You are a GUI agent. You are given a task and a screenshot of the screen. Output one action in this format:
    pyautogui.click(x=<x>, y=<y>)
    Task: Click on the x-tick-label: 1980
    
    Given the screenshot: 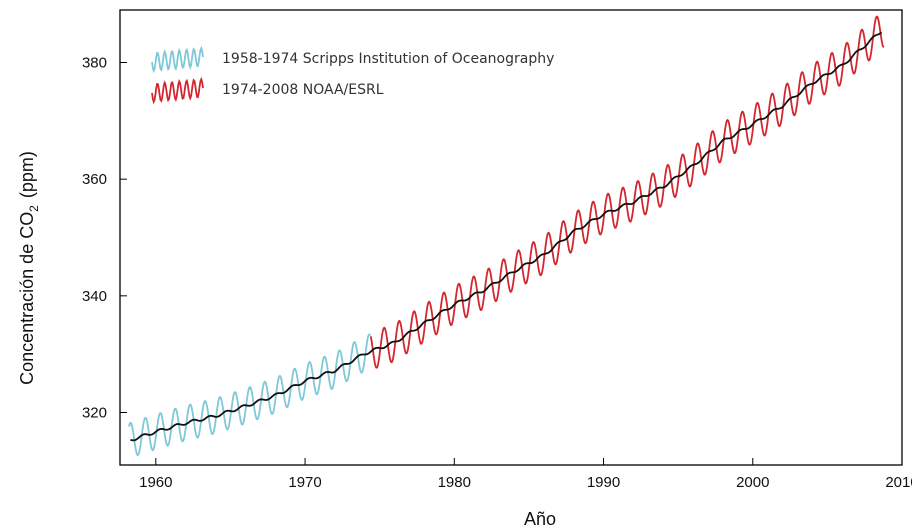 What is the action you would take?
    pyautogui.click(x=454, y=482)
    